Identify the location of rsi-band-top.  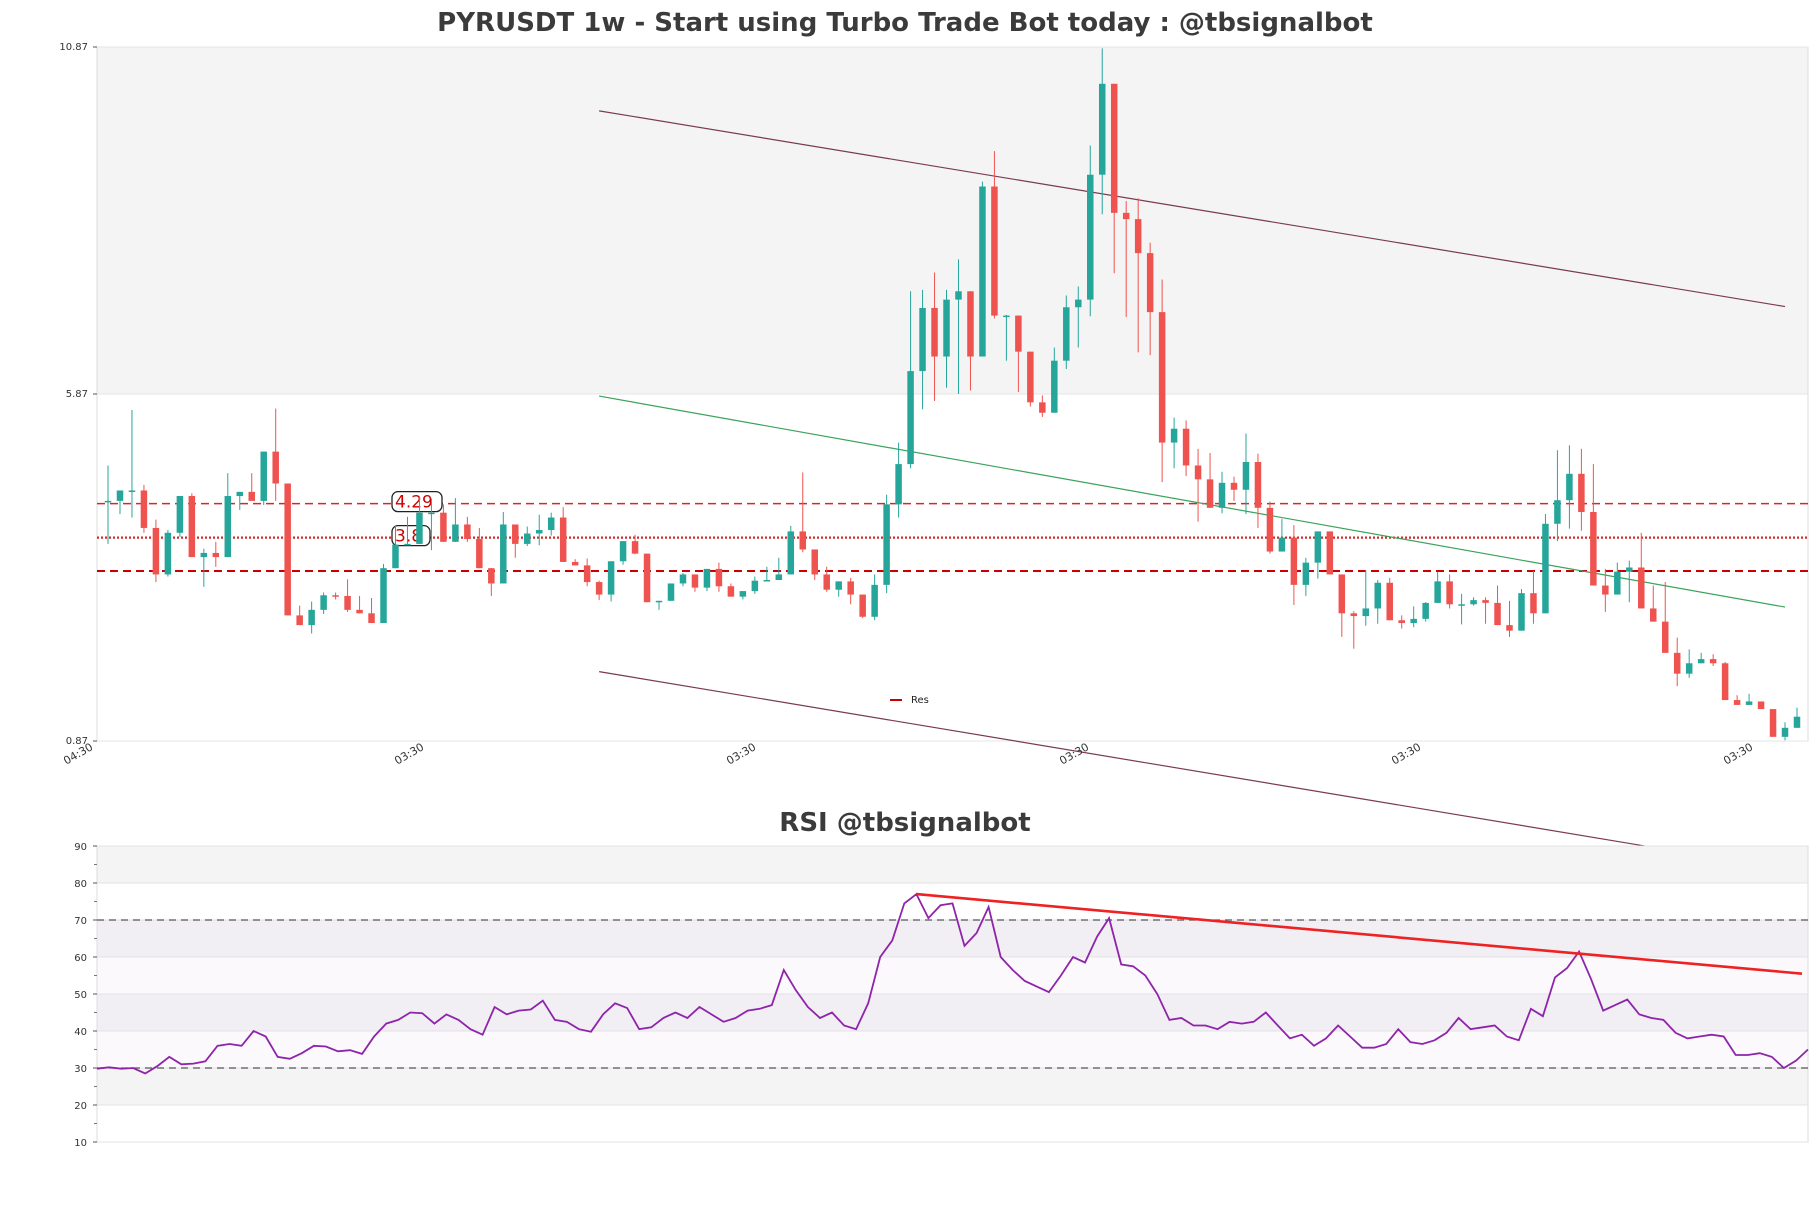
(952, 864).